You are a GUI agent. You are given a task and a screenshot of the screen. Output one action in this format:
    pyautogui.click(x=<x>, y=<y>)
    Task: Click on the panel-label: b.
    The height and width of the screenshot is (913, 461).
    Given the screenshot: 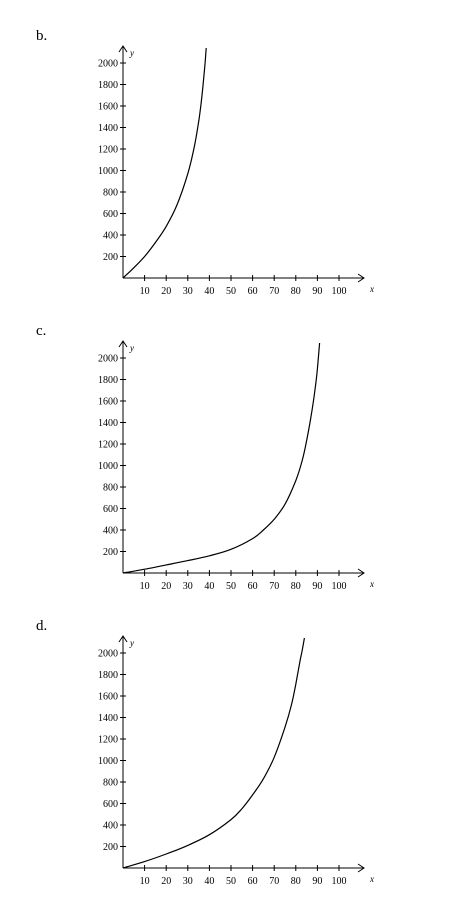 What is the action you would take?
    pyautogui.click(x=42, y=36)
    